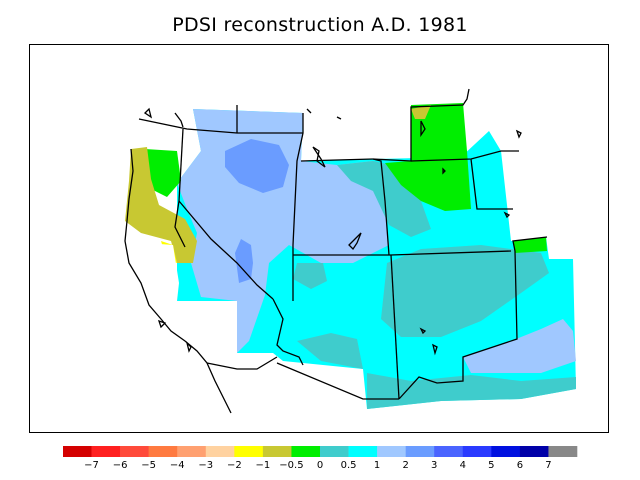 The image size is (640, 480). I want to click on region-slightly-wet-south, so click(471, 391).